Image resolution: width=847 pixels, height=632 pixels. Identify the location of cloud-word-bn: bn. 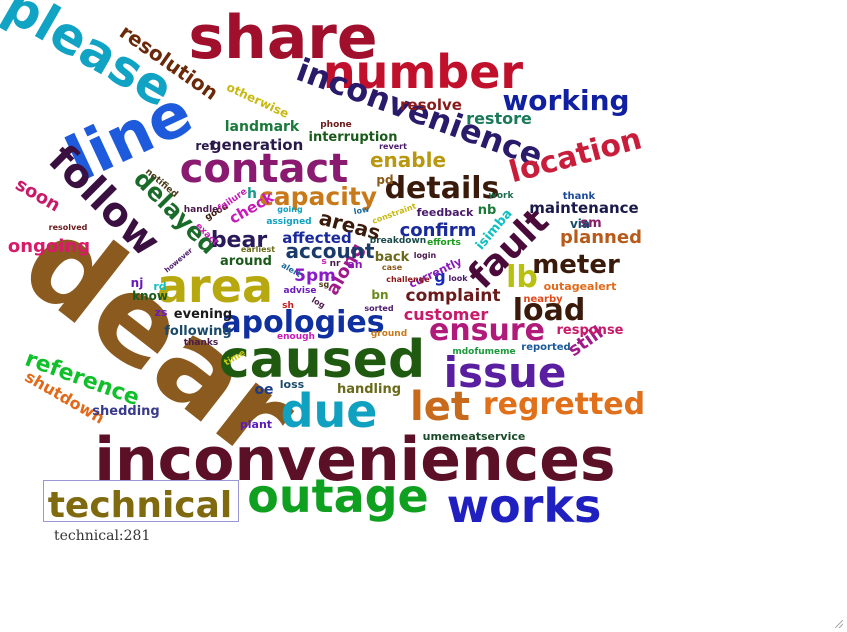
(379, 295).